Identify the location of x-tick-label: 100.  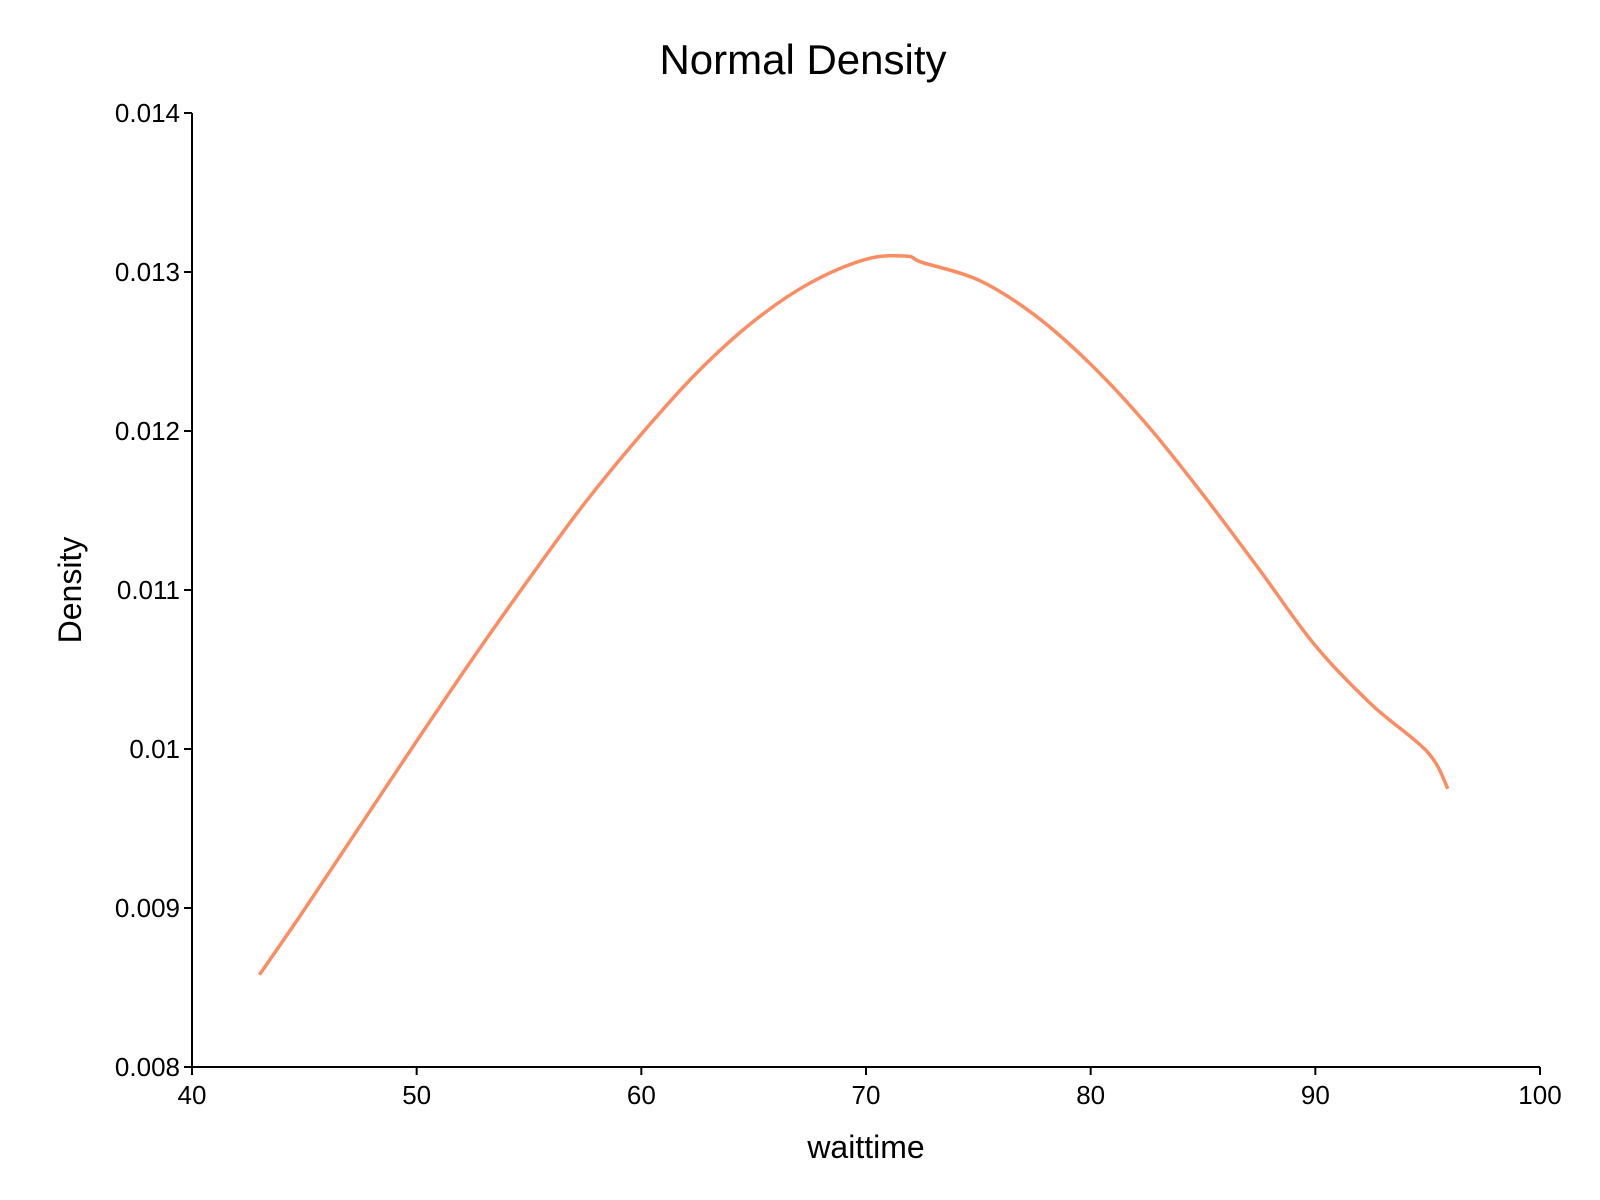
(1539, 1095).